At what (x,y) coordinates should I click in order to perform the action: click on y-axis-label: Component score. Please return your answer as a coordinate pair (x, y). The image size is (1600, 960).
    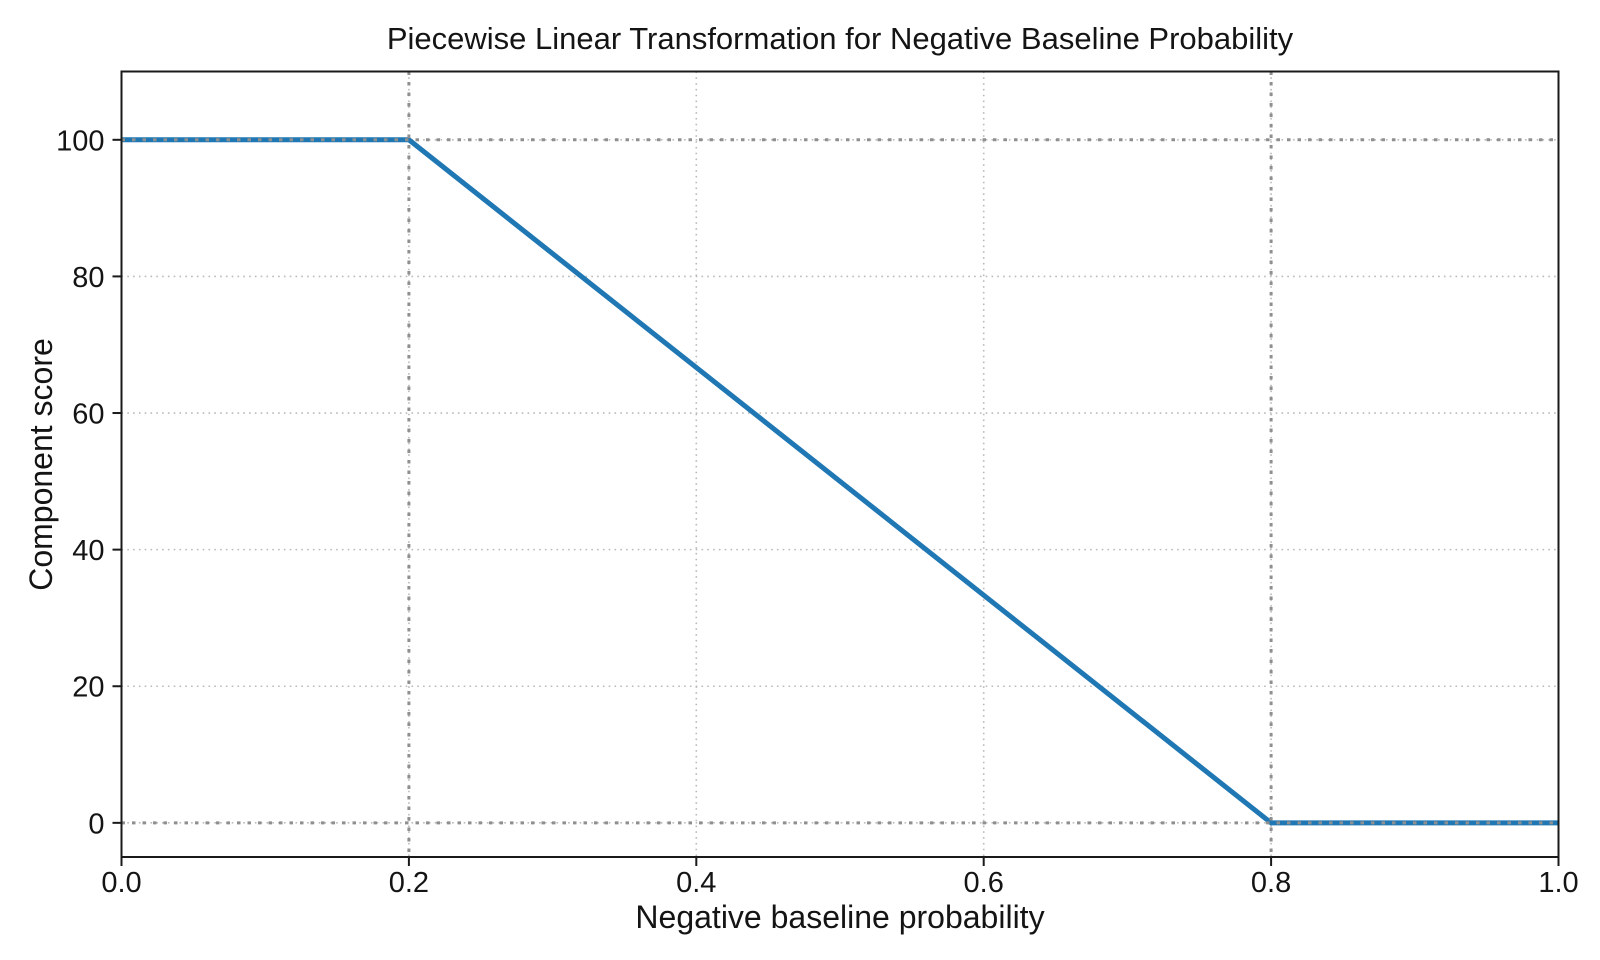
    Looking at the image, I should click on (41, 464).